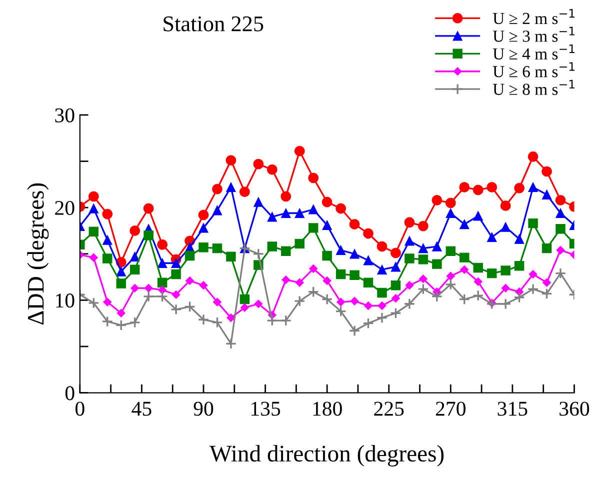 This screenshot has height=479, width=592. Describe the element at coordinates (389, 409) in the screenshot. I see `x-tick-label: 225` at that location.